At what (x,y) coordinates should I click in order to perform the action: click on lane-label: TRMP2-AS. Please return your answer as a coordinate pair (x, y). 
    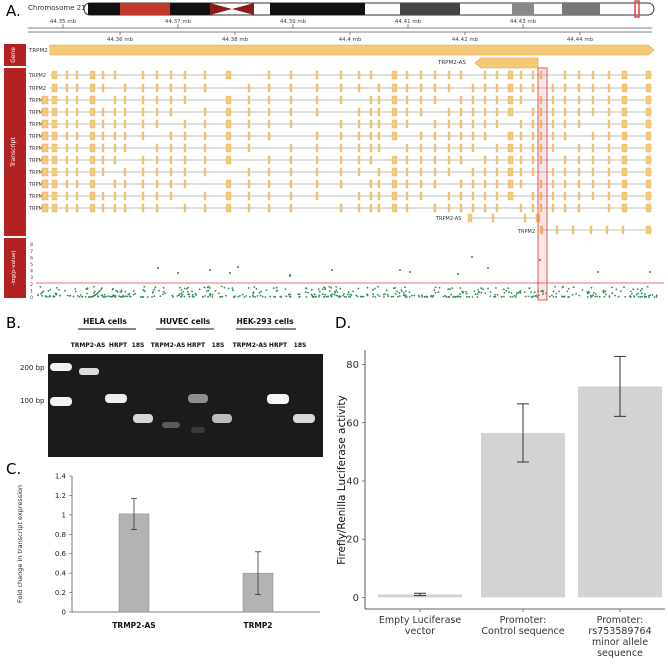
    Looking at the image, I should click on (88, 345).